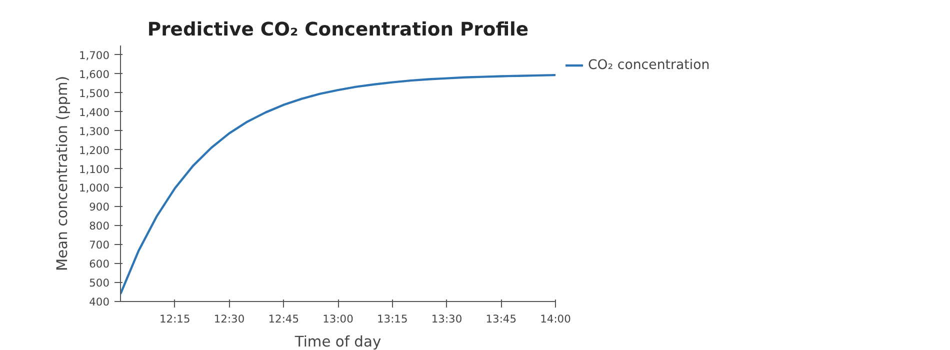 The height and width of the screenshot is (350, 950). What do you see at coordinates (99, 264) in the screenshot?
I see `y-tick-label: 600` at bounding box center [99, 264].